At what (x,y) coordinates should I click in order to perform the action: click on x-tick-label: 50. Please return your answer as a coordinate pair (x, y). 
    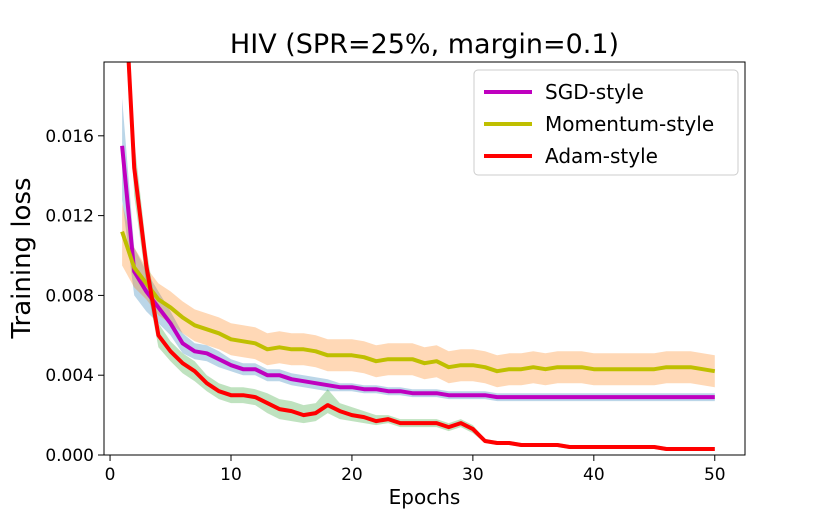
    Looking at the image, I should click on (715, 475).